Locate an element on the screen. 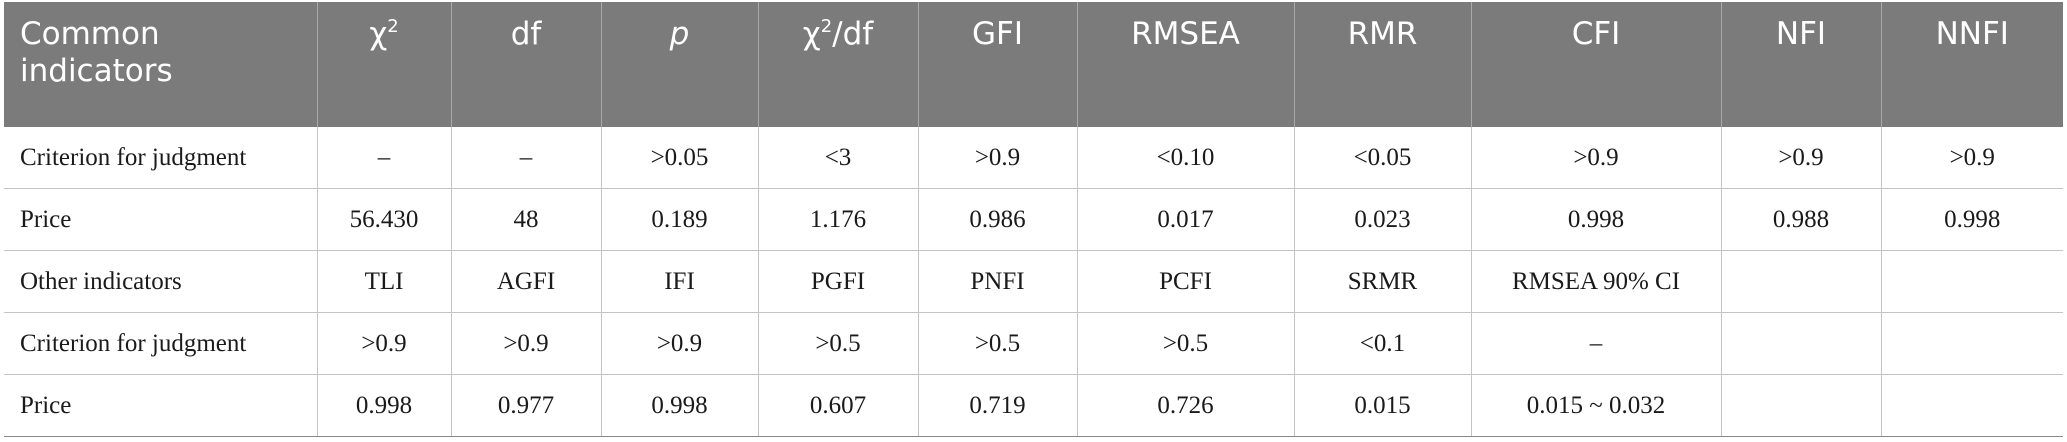 Image resolution: width=2067 pixels, height=442 pixels. table-cell: 0.977 is located at coordinates (526, 405).